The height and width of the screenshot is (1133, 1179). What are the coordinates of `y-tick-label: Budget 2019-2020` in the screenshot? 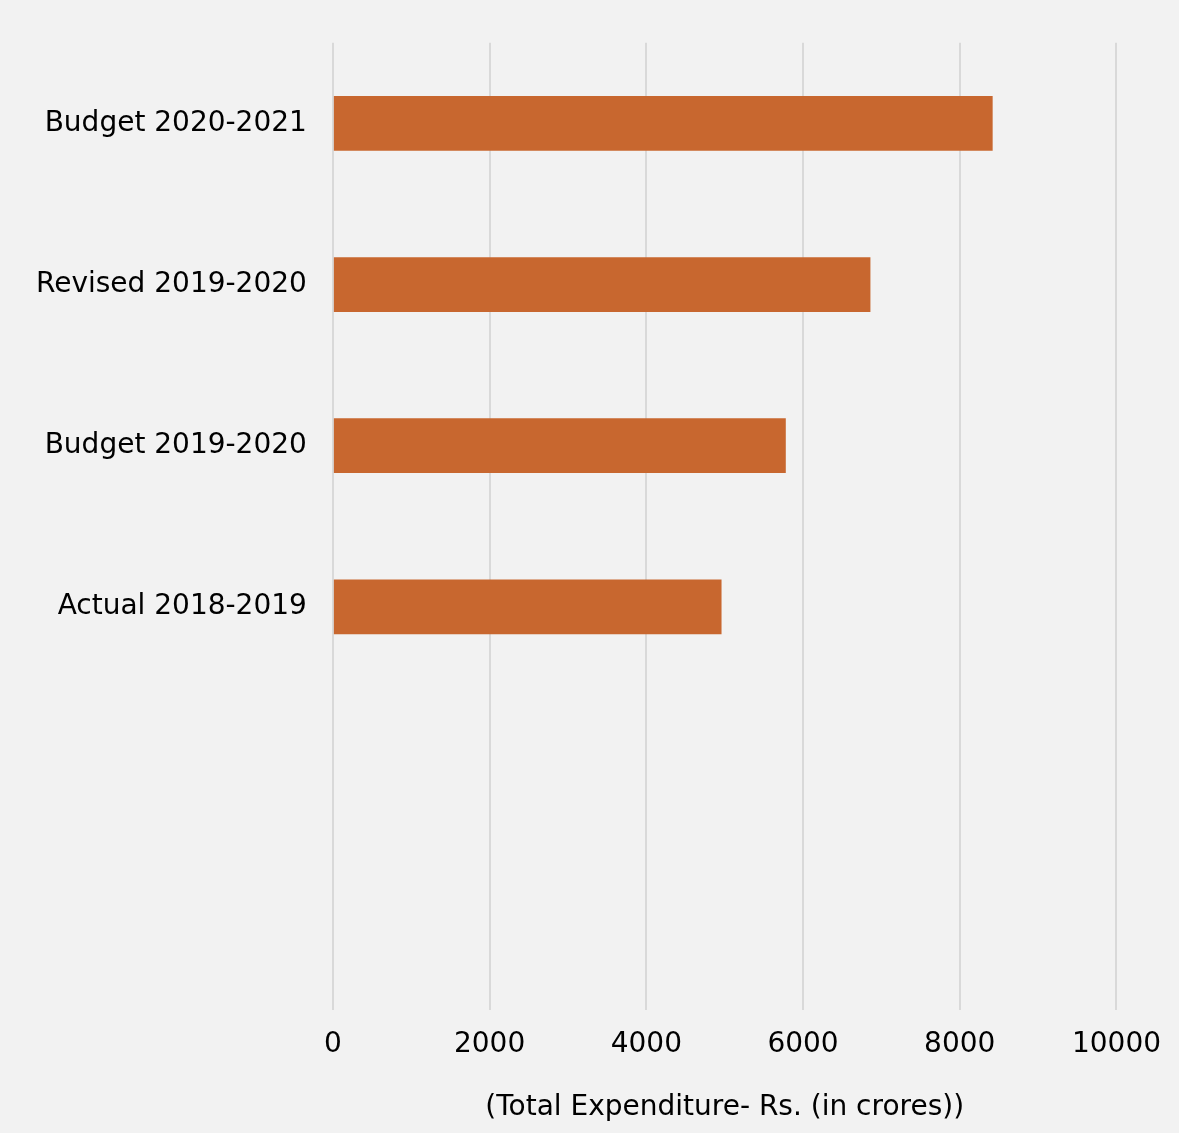 It's located at (175, 443).